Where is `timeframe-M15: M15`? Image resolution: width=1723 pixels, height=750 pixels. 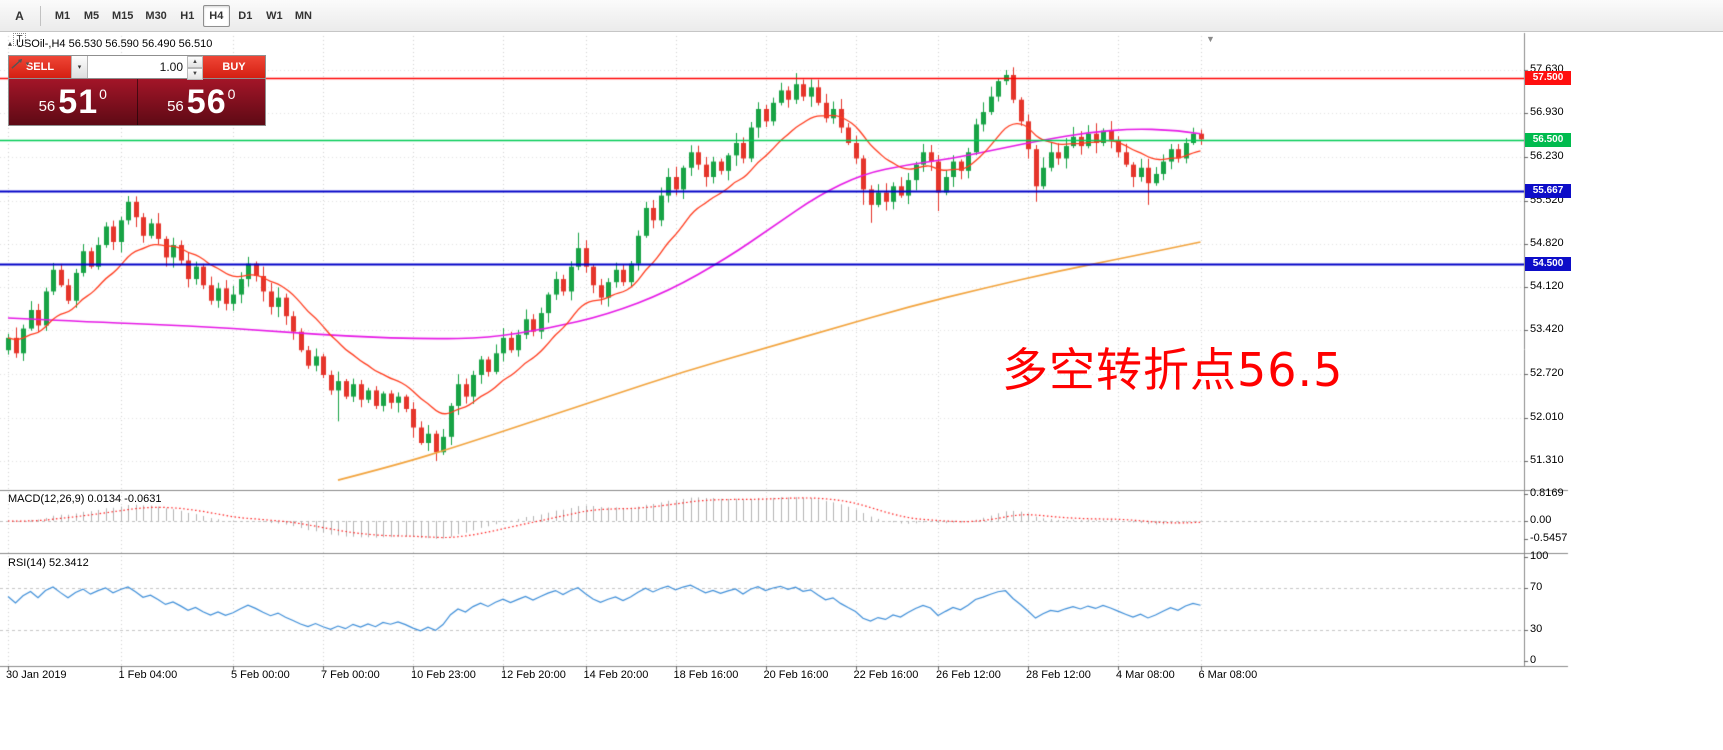 timeframe-M15: M15 is located at coordinates (122, 16).